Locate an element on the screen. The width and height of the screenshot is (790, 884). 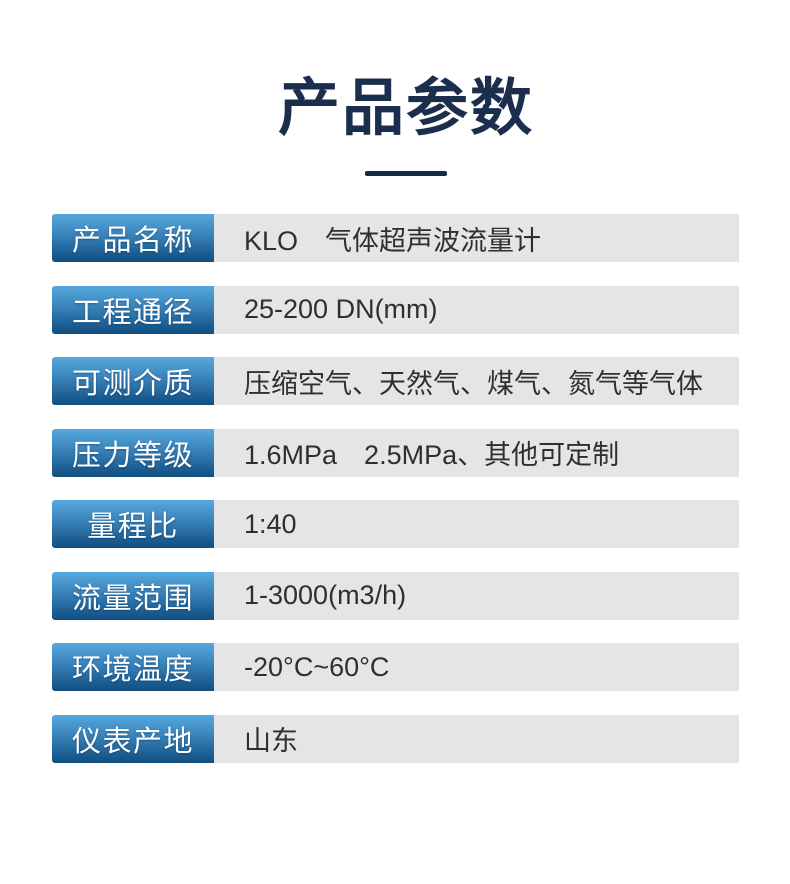
spec-value: 压缩空气、天然气、煤气、氮气等气体 is located at coordinates (476, 381).